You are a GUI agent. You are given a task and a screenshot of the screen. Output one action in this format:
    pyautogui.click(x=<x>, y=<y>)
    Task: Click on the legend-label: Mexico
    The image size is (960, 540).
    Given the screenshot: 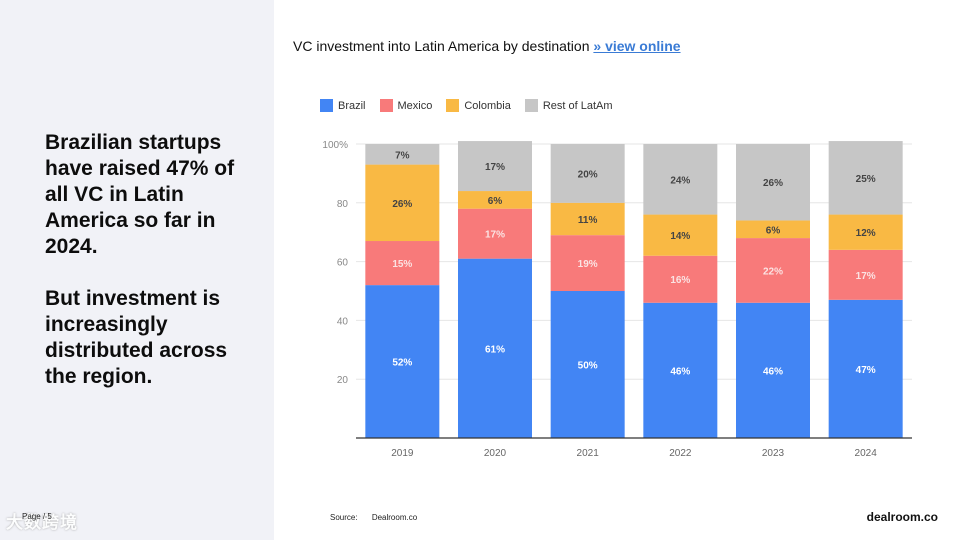 What is the action you would take?
    pyautogui.click(x=415, y=105)
    